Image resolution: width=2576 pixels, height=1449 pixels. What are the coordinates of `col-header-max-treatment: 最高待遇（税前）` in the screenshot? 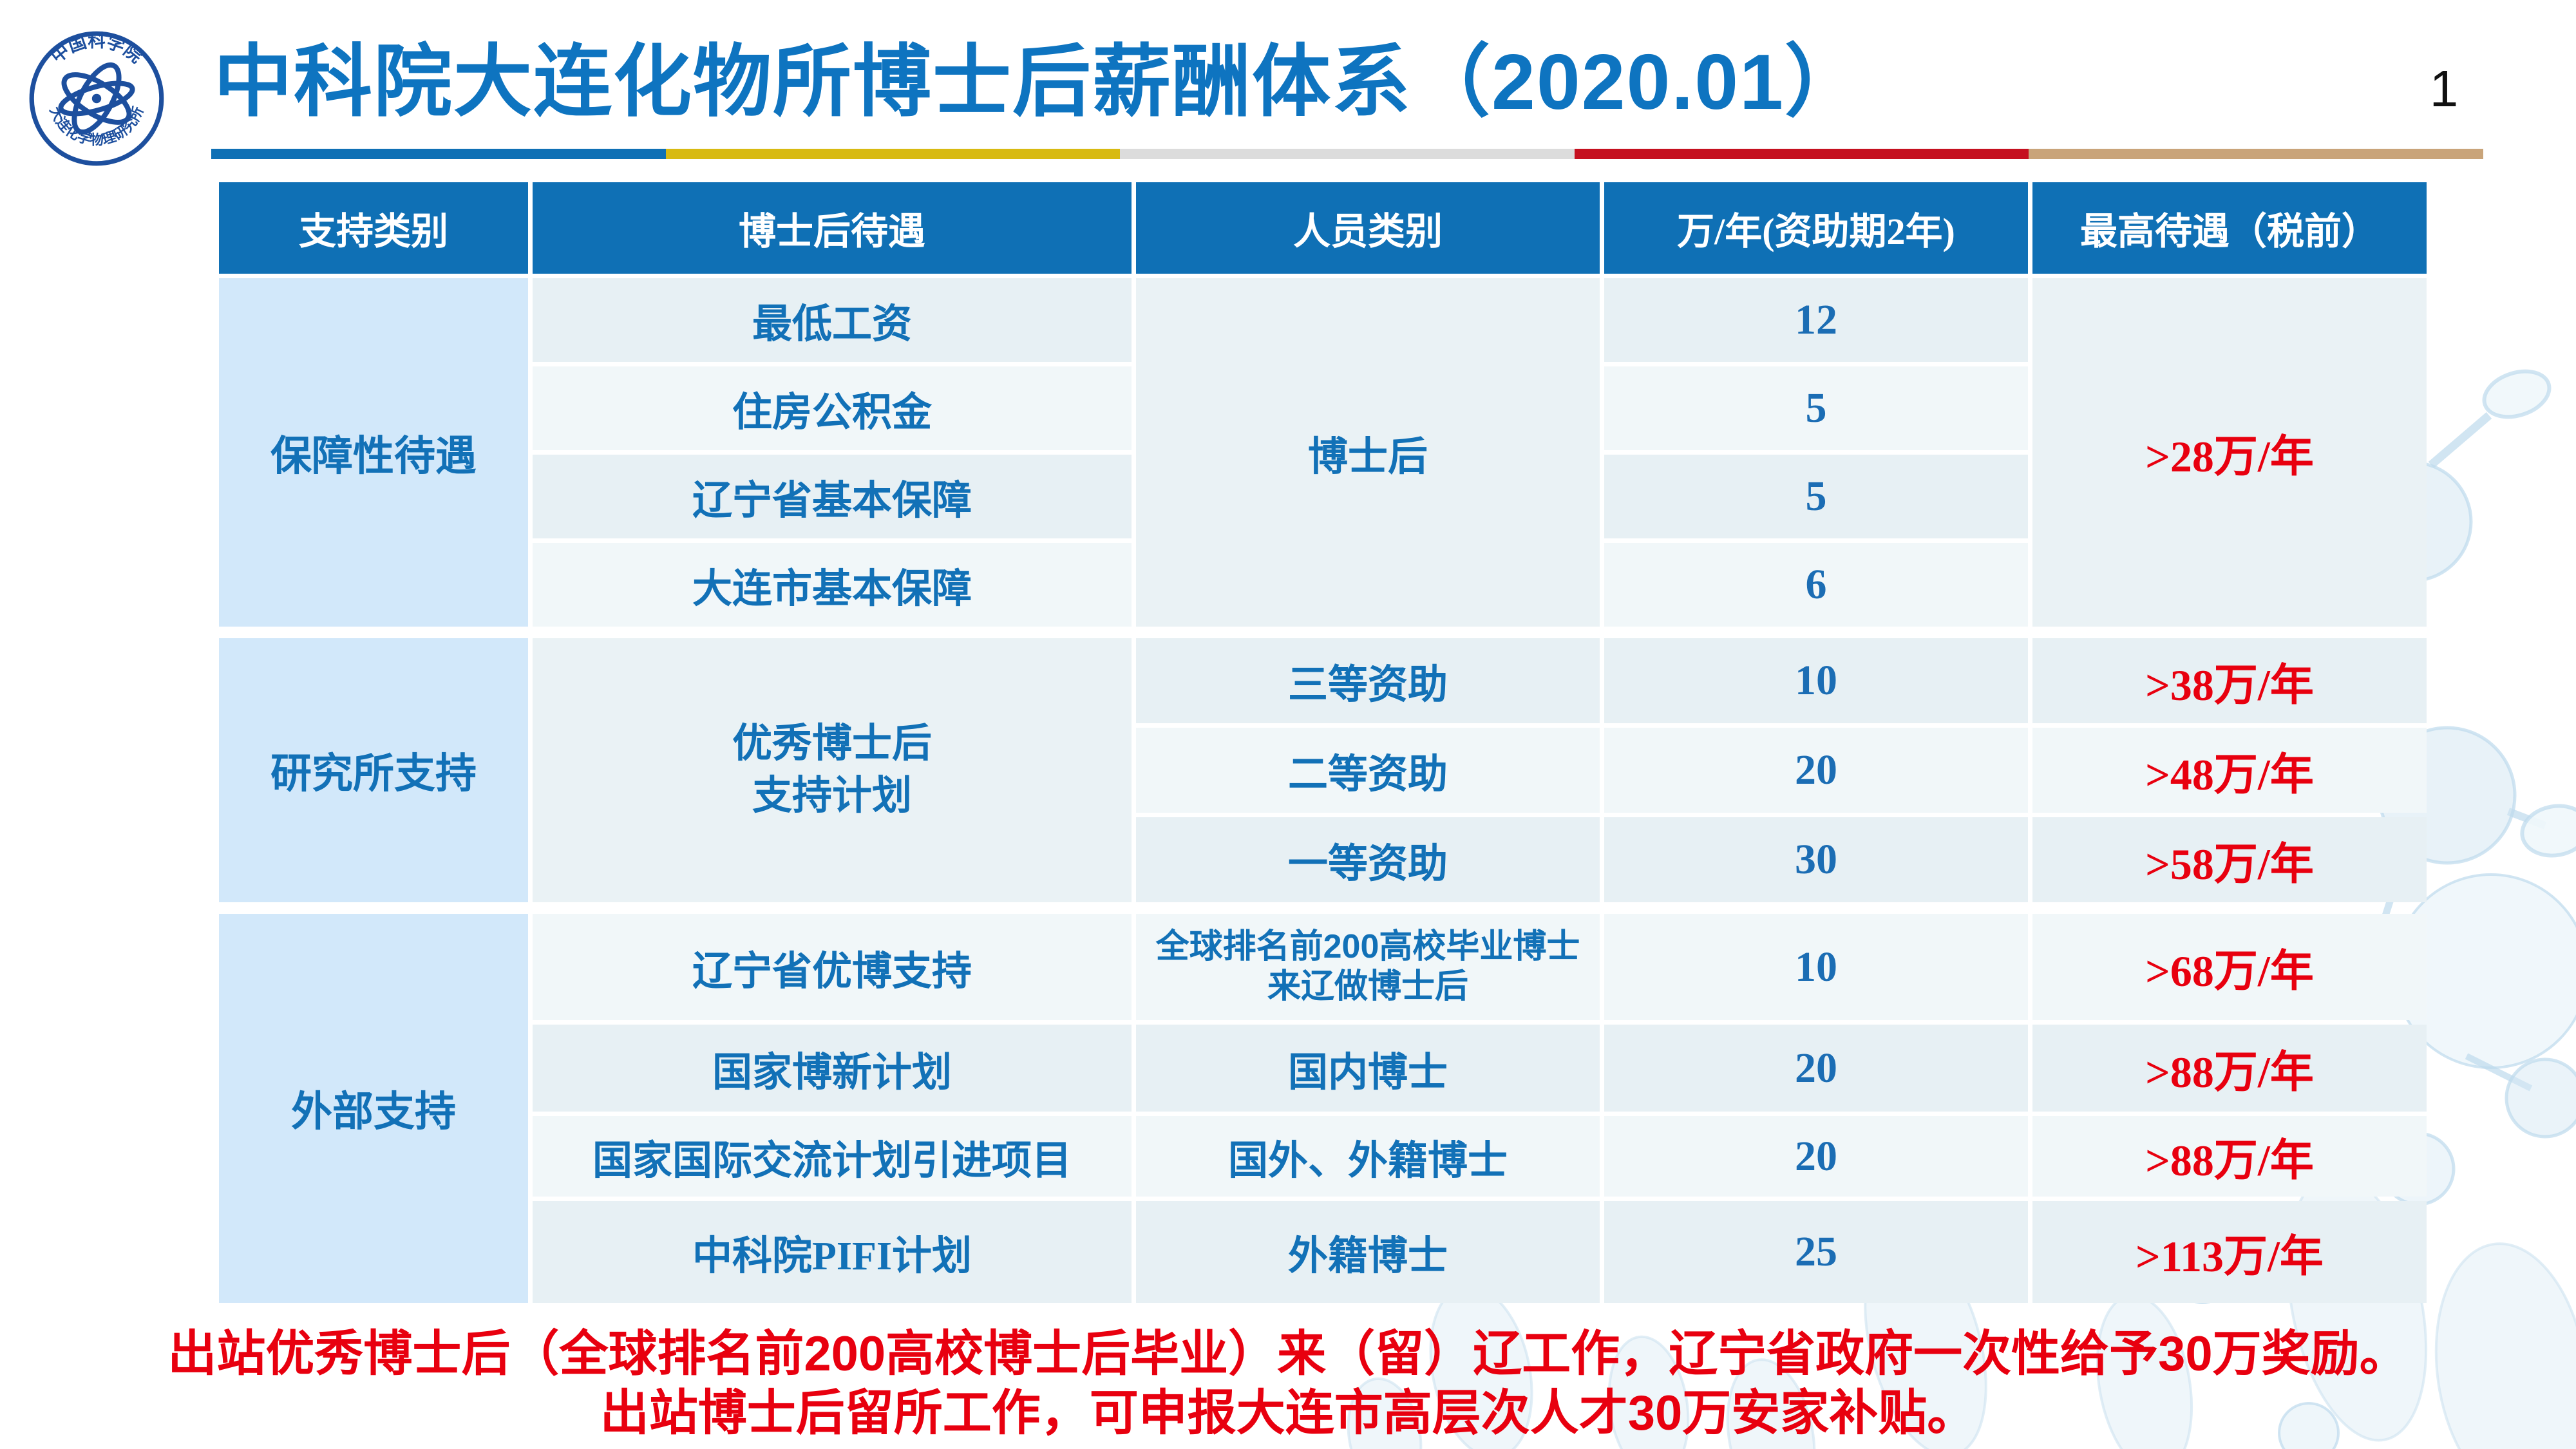 It's located at (2229, 228).